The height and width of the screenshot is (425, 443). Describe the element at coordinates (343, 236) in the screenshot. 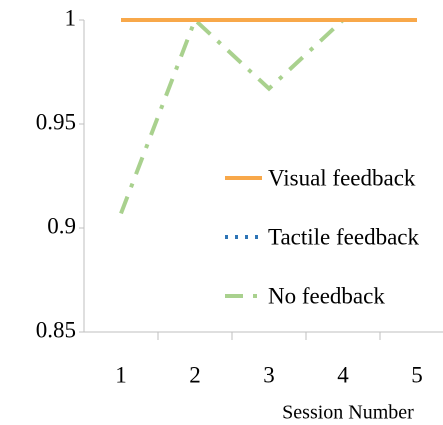

I see `legend-label: Tactile feedback` at that location.